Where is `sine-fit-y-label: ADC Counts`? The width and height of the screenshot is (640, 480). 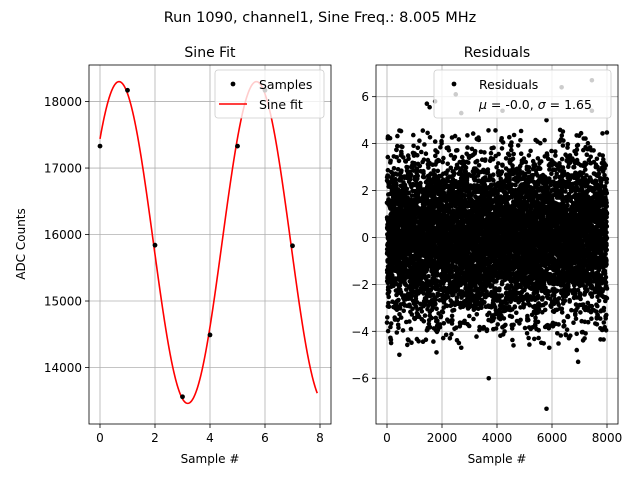 sine-fit-y-label: ADC Counts is located at coordinates (21, 244).